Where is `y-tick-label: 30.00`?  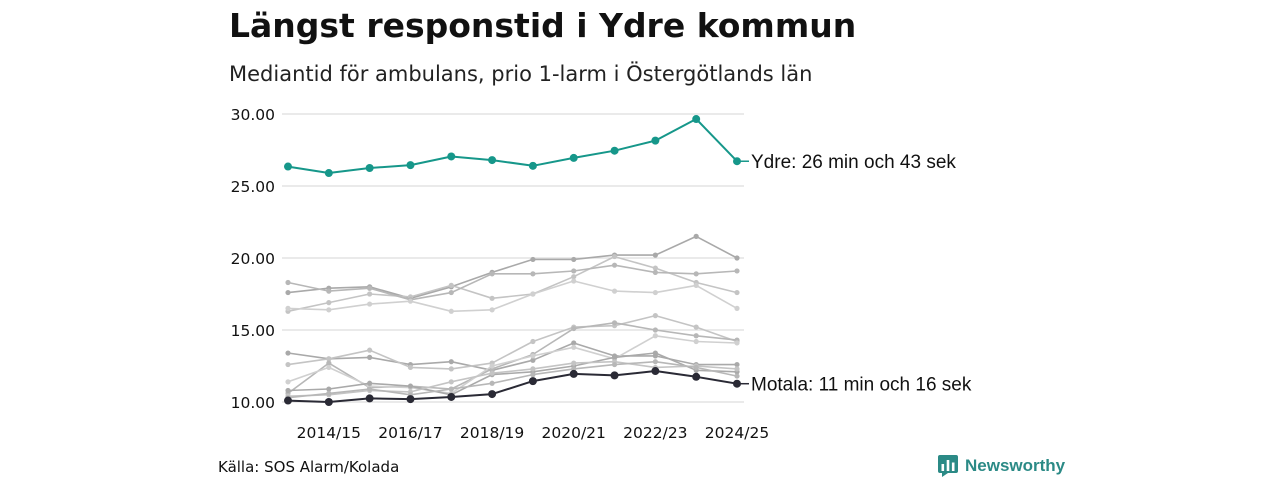 y-tick-label: 30.00 is located at coordinates (253, 115).